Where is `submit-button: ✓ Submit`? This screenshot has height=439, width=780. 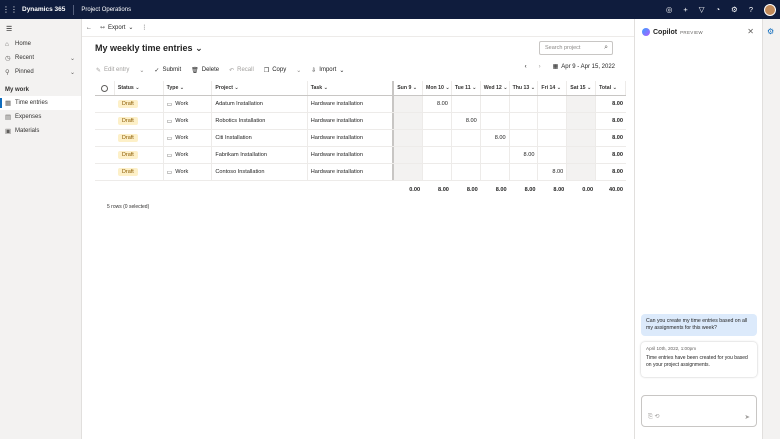 submit-button: ✓ Submit is located at coordinates (168, 70).